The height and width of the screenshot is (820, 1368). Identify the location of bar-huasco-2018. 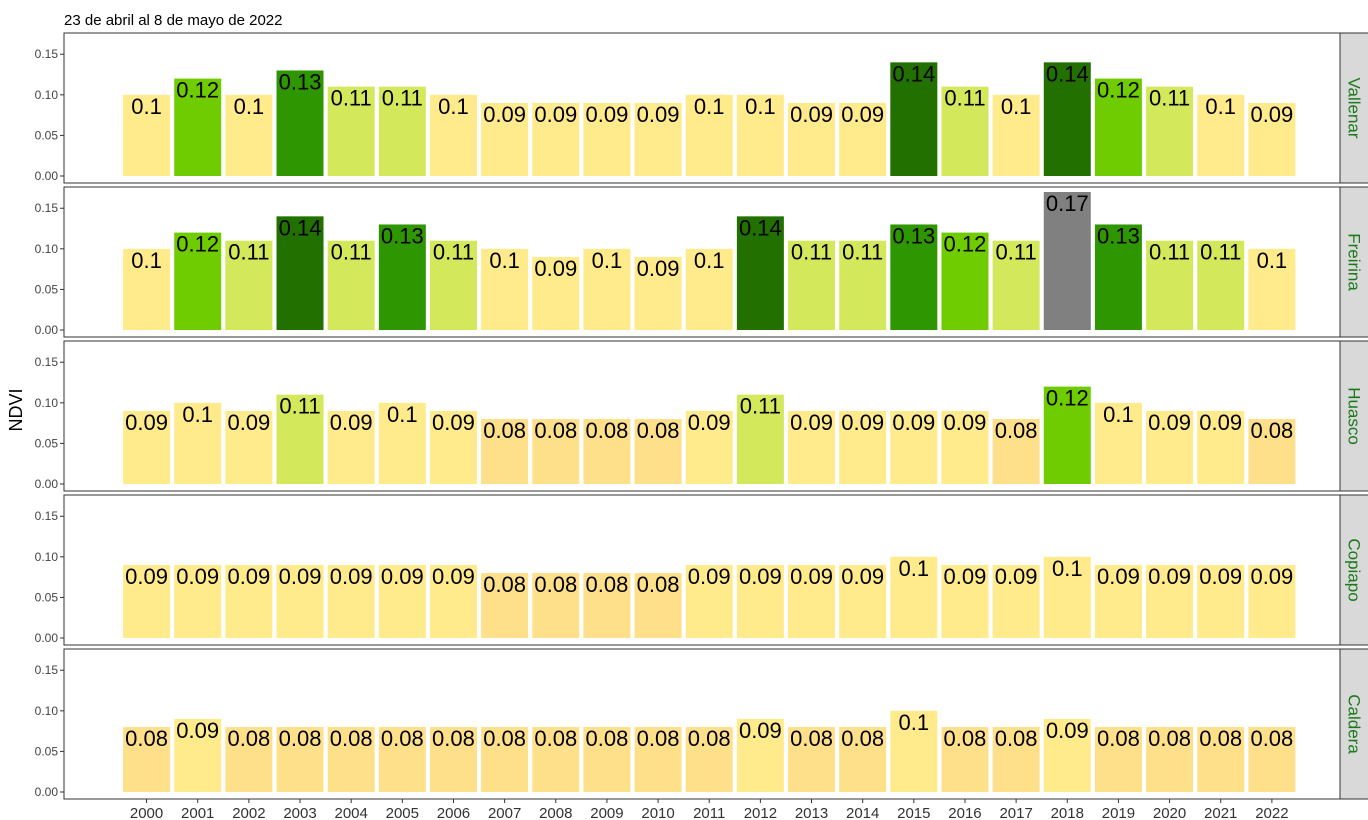
(1067, 435).